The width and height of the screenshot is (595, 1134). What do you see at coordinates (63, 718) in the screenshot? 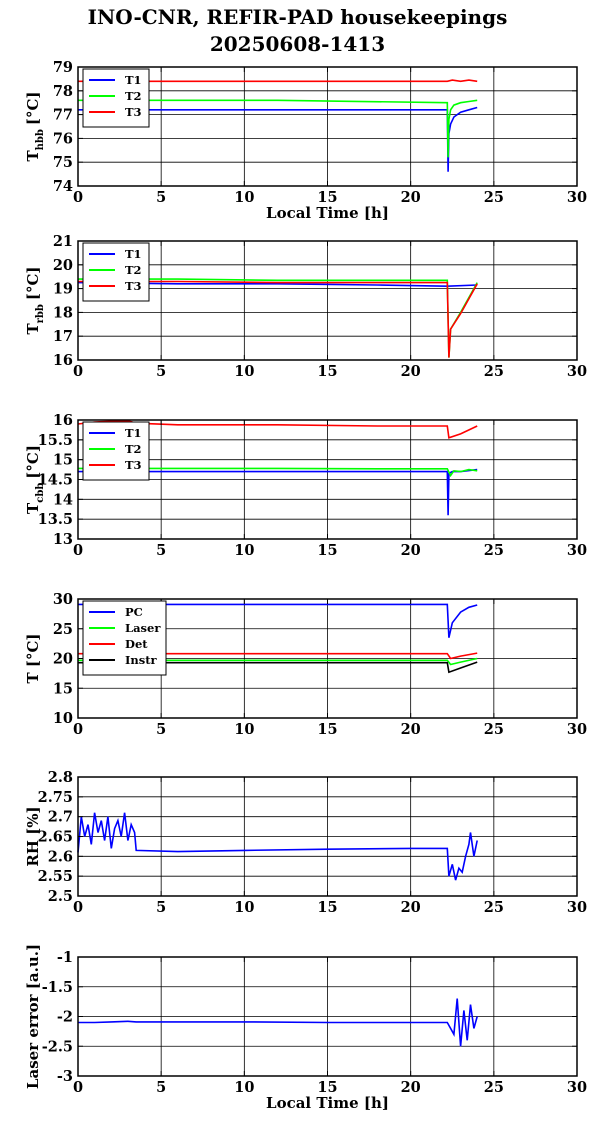
I see `y-tick-label: 10` at bounding box center [63, 718].